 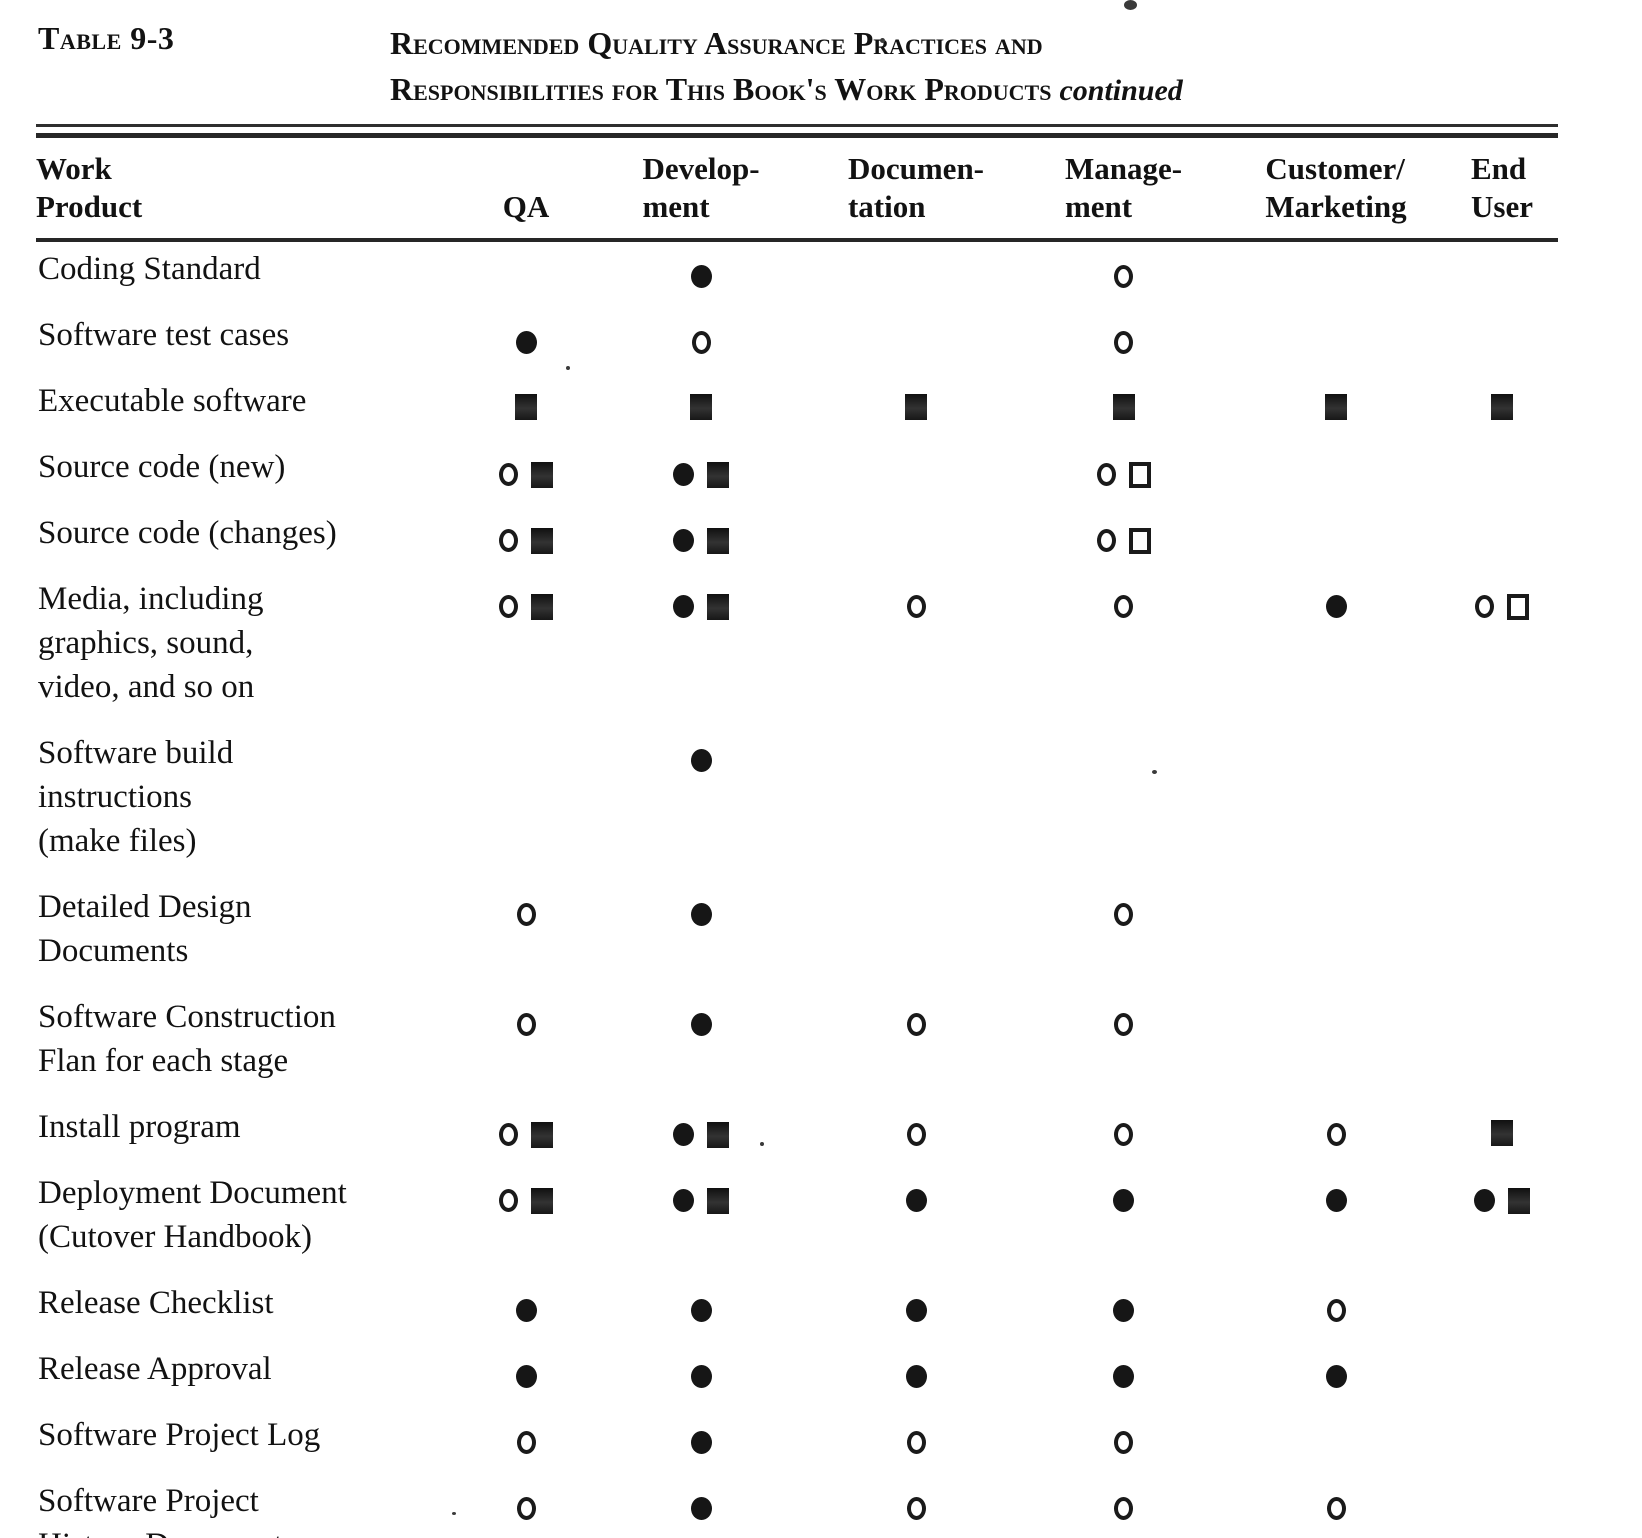 What do you see at coordinates (797, 803) in the screenshot?
I see `table-row: Software build instructions (make files)` at bounding box center [797, 803].